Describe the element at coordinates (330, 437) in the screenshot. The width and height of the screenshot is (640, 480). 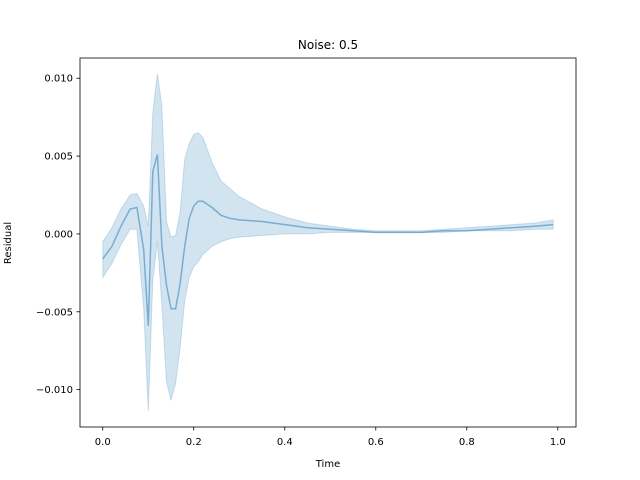
I see `x-axis: 0.0 0.2 0.4 0.6 0.8 1.0` at that location.